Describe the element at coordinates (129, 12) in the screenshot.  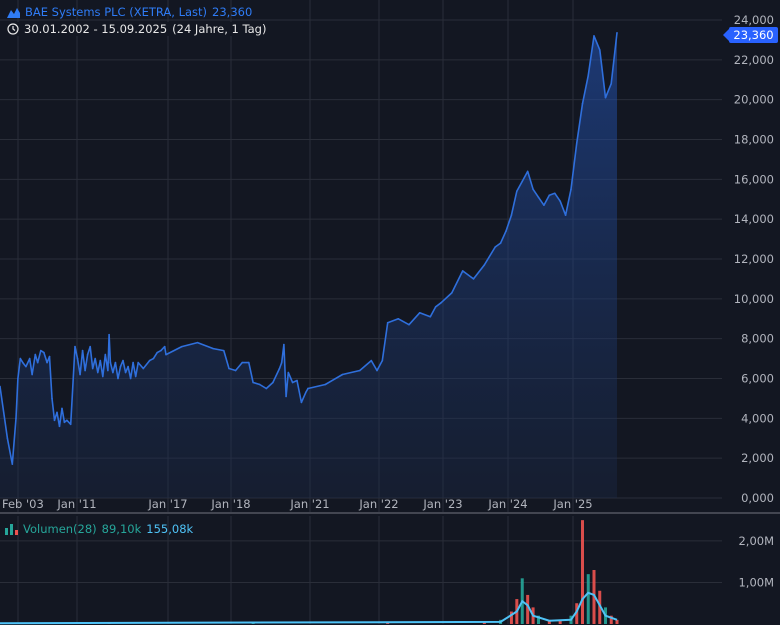
I see `chart-legend-title: BAE Systems PLC (XETRA, Last) 23,360` at that location.